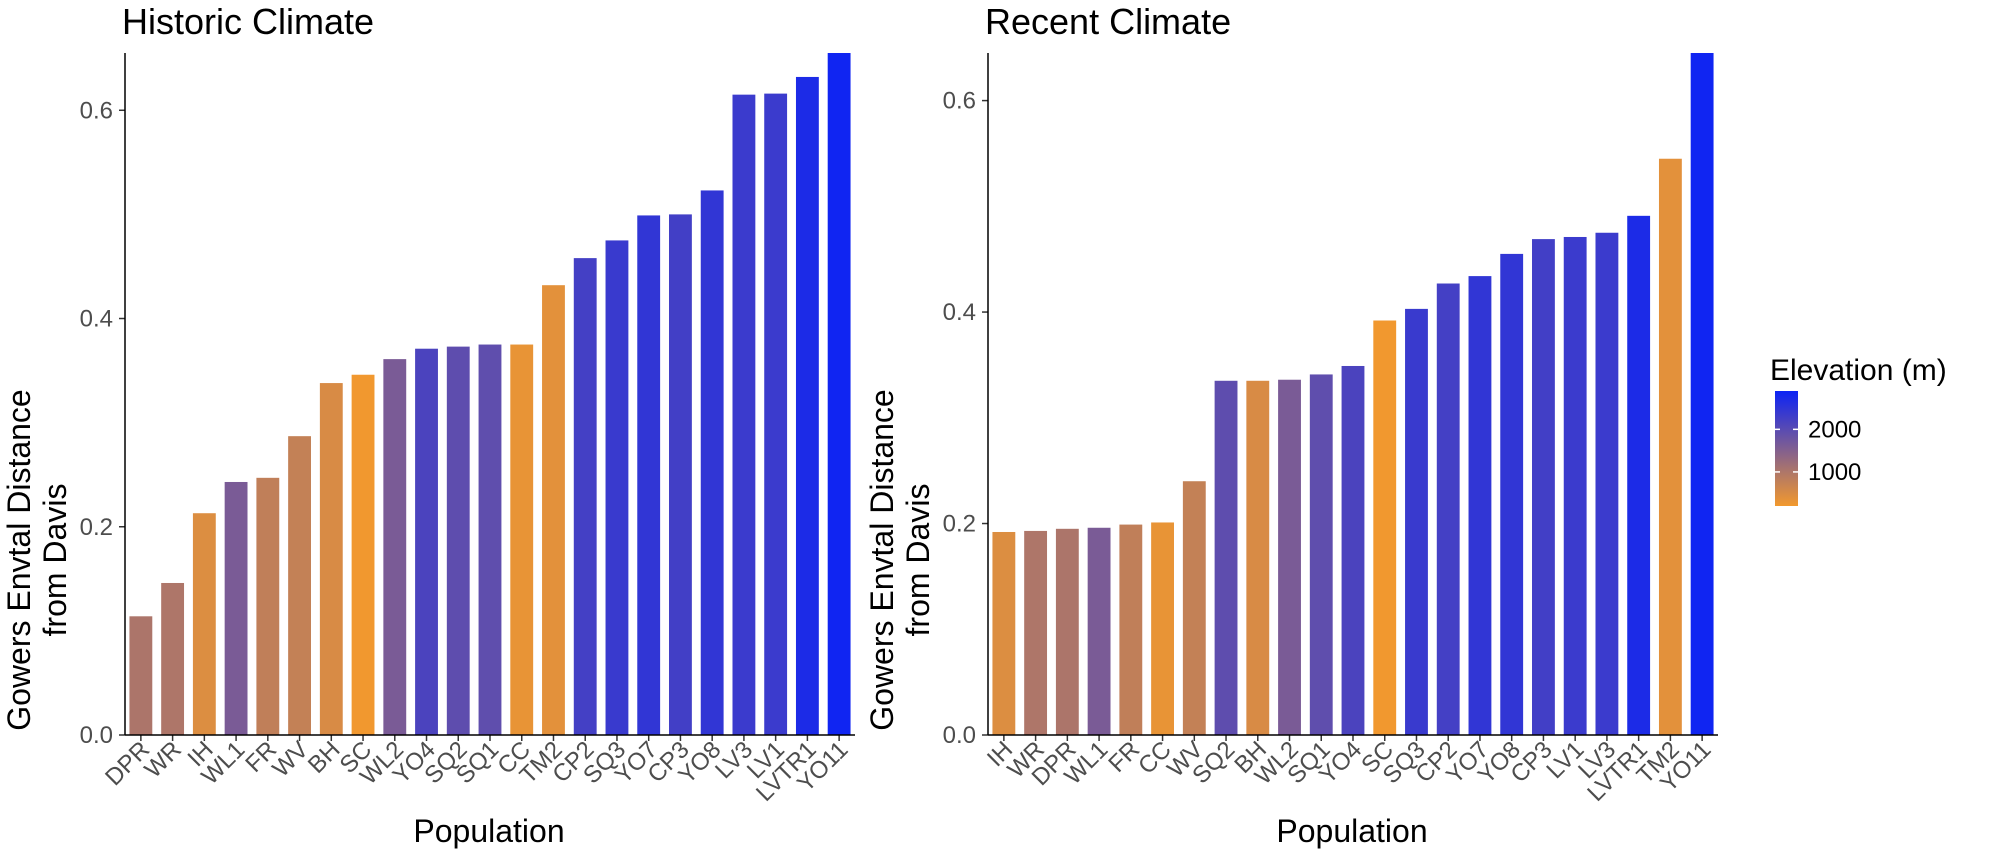  What do you see at coordinates (96, 735) in the screenshot?
I see `historic-y-tick-label: 0.0` at bounding box center [96, 735].